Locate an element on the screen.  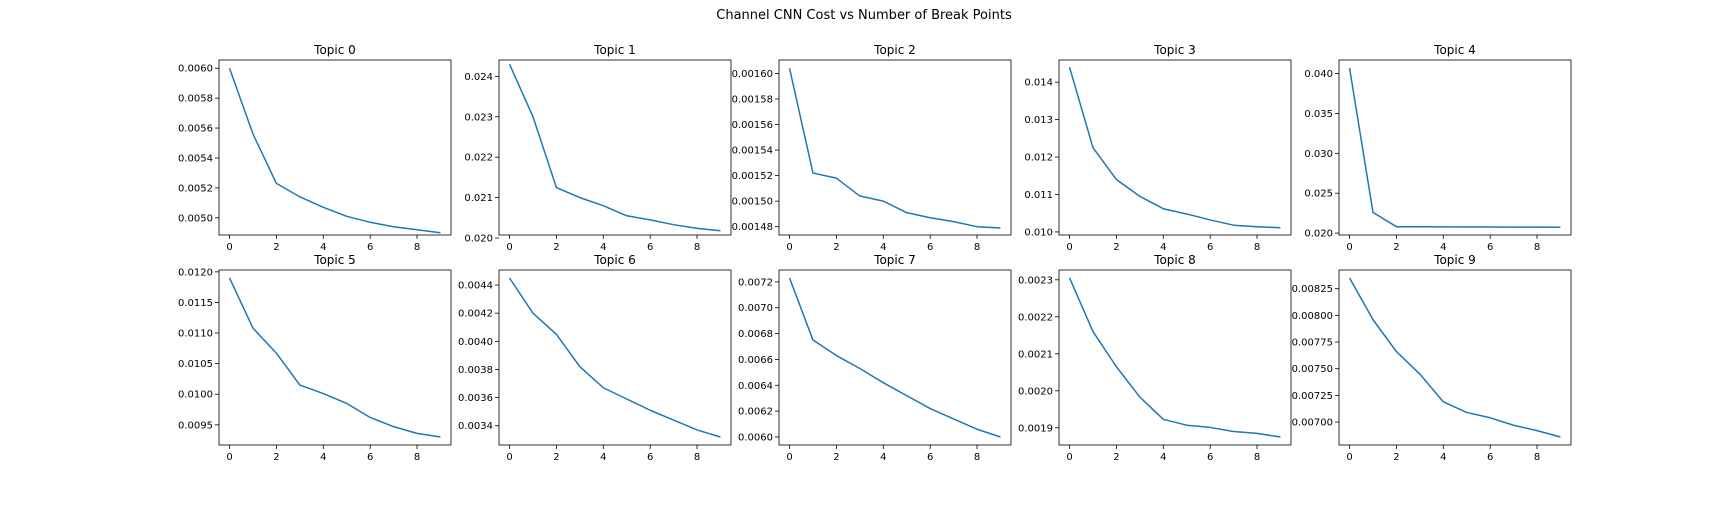
y-tick-label: 0.0058 is located at coordinates (195, 99).